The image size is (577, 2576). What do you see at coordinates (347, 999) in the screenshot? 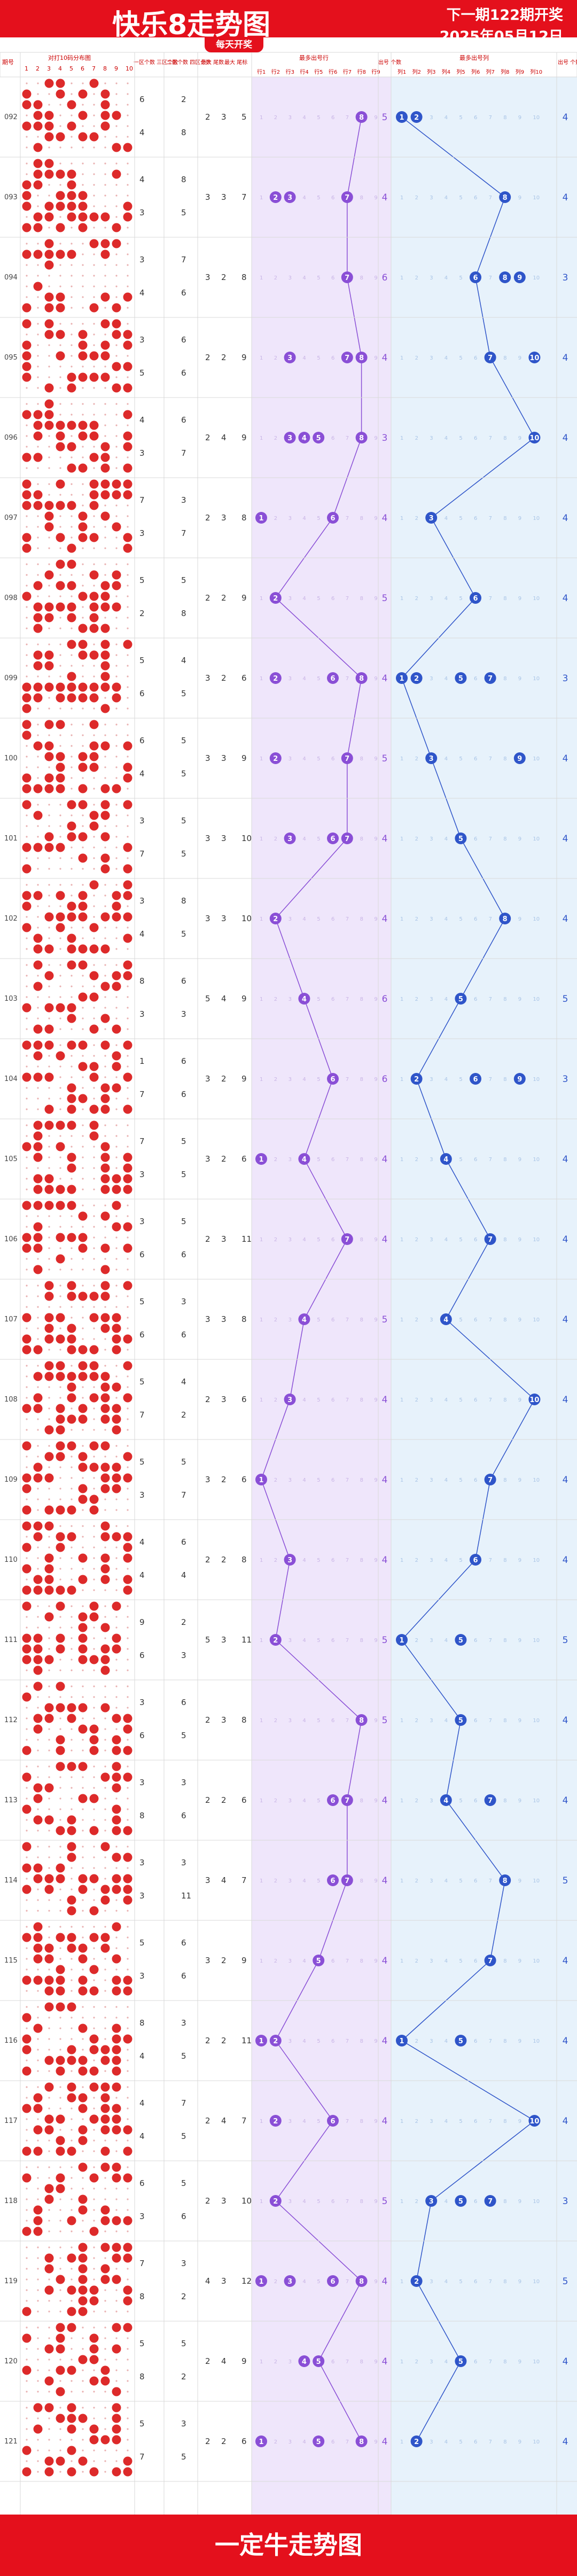
I see `tail-miss: 7` at bounding box center [347, 999].